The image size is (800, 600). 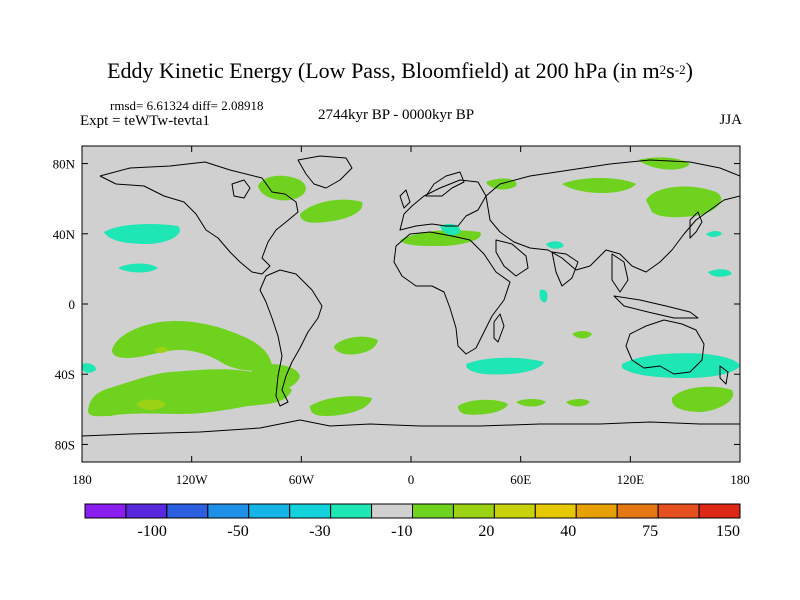 What do you see at coordinates (555, 245) in the screenshot?
I see `region-north-indian` at bounding box center [555, 245].